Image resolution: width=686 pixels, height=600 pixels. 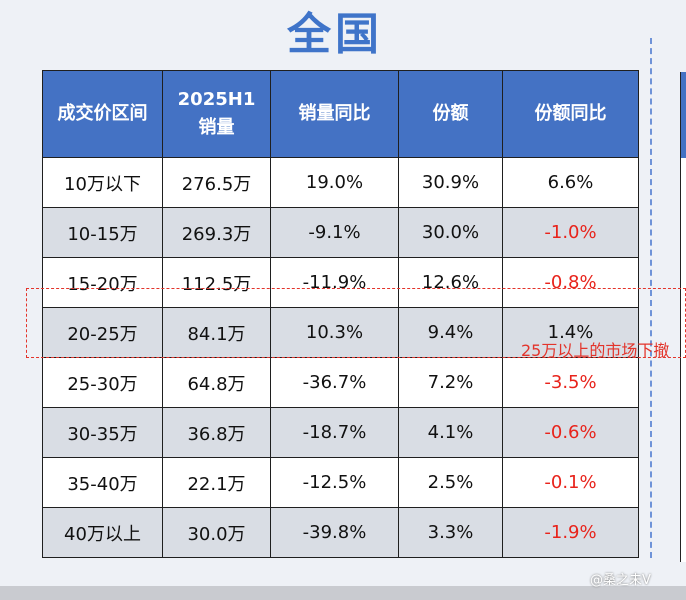 What do you see at coordinates (216, 432) in the screenshot?
I see `table-cell: 36.8万` at bounding box center [216, 432].